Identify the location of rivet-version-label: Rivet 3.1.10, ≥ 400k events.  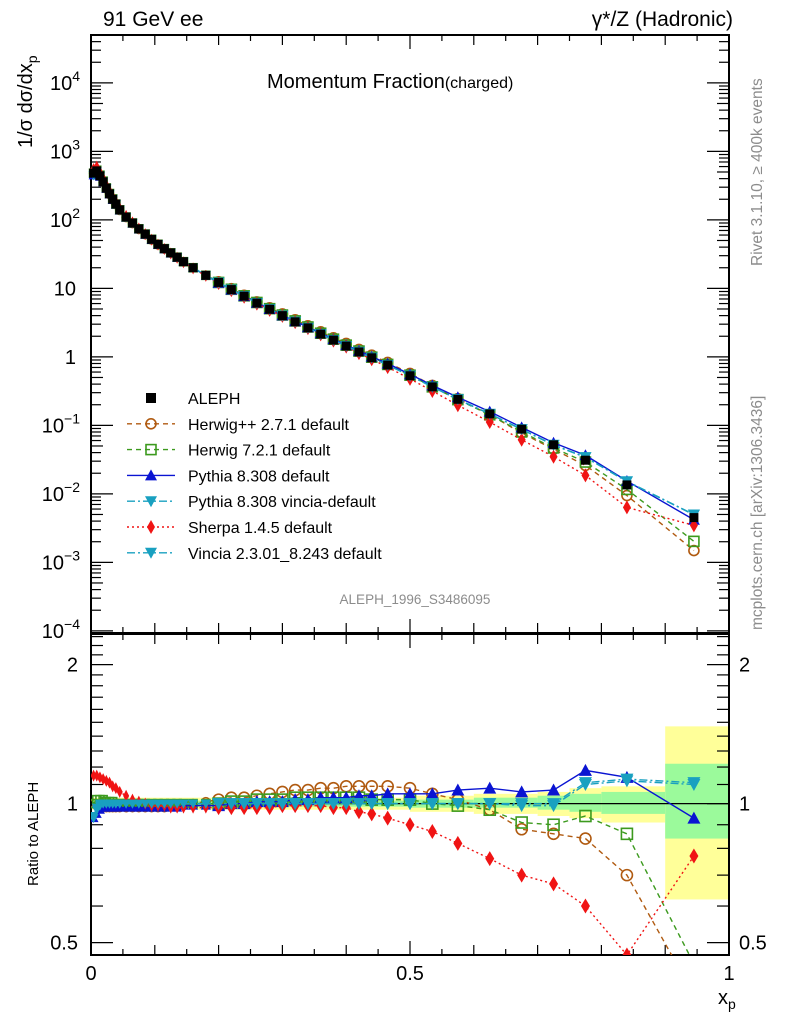
(757, 172).